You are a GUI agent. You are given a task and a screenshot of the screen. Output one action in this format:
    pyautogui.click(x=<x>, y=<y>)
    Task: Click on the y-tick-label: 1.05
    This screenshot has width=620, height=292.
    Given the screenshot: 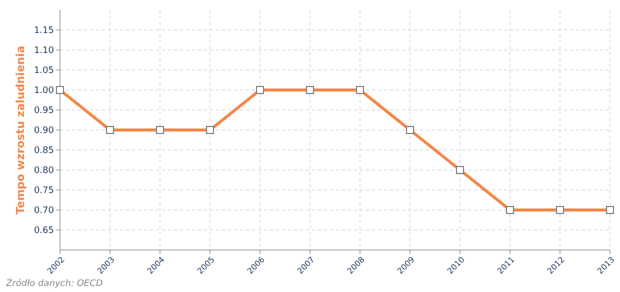 What is the action you would take?
    pyautogui.click(x=44, y=71)
    